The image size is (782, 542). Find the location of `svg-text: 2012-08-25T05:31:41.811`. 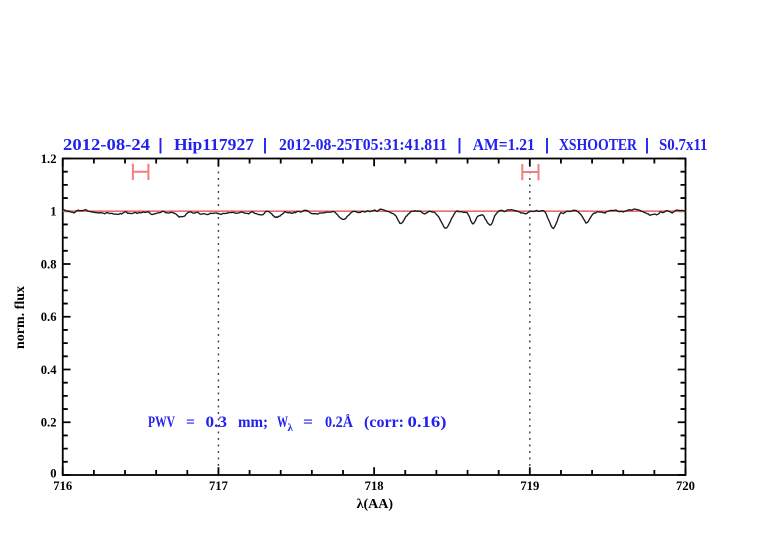

svg-text: 2012-08-25T05:31:41.811 is located at coordinates (363, 144).